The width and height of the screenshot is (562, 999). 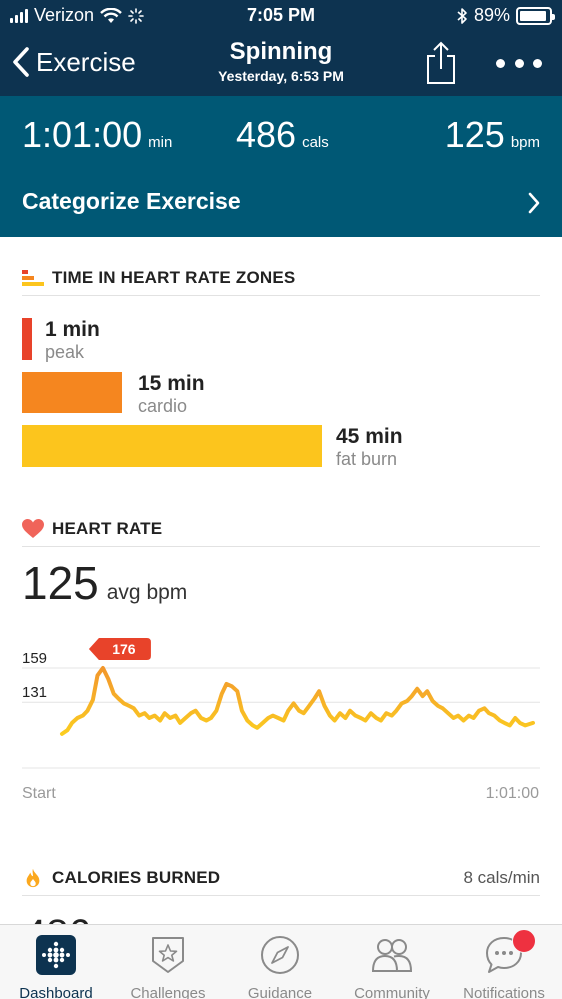 I want to click on nav-title-block: Spinning Yesterday, 6:53 PM, so click(x=281, y=61).